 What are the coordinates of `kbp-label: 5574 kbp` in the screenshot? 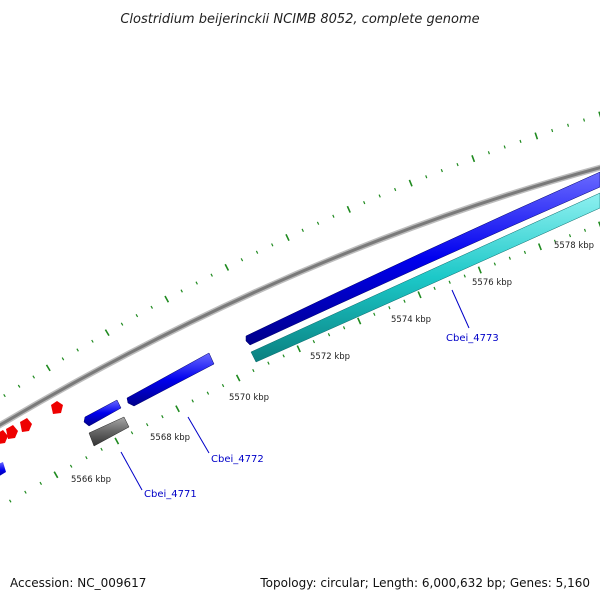 It's located at (411, 320).